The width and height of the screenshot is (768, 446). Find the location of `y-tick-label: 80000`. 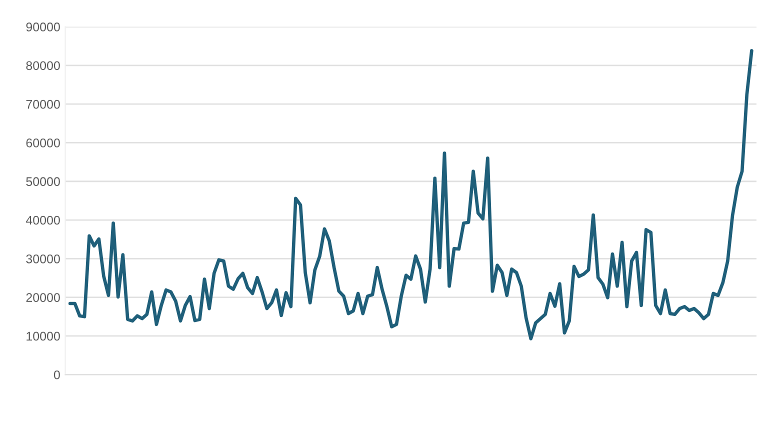

y-tick-label: 80000 is located at coordinates (43, 65).